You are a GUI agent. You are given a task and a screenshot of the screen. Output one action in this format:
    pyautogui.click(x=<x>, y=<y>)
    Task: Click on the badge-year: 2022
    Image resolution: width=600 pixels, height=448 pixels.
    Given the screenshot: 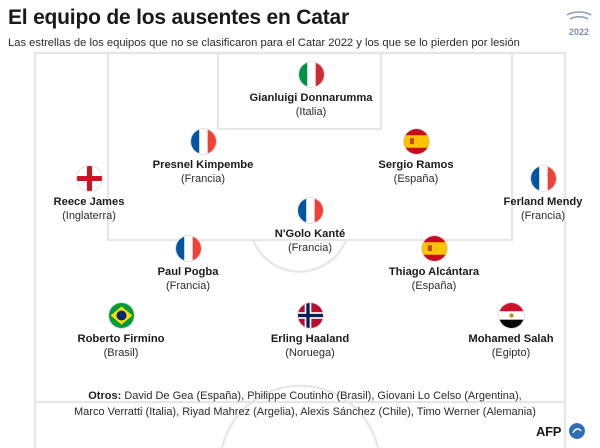 What is the action you would take?
    pyautogui.click(x=579, y=32)
    